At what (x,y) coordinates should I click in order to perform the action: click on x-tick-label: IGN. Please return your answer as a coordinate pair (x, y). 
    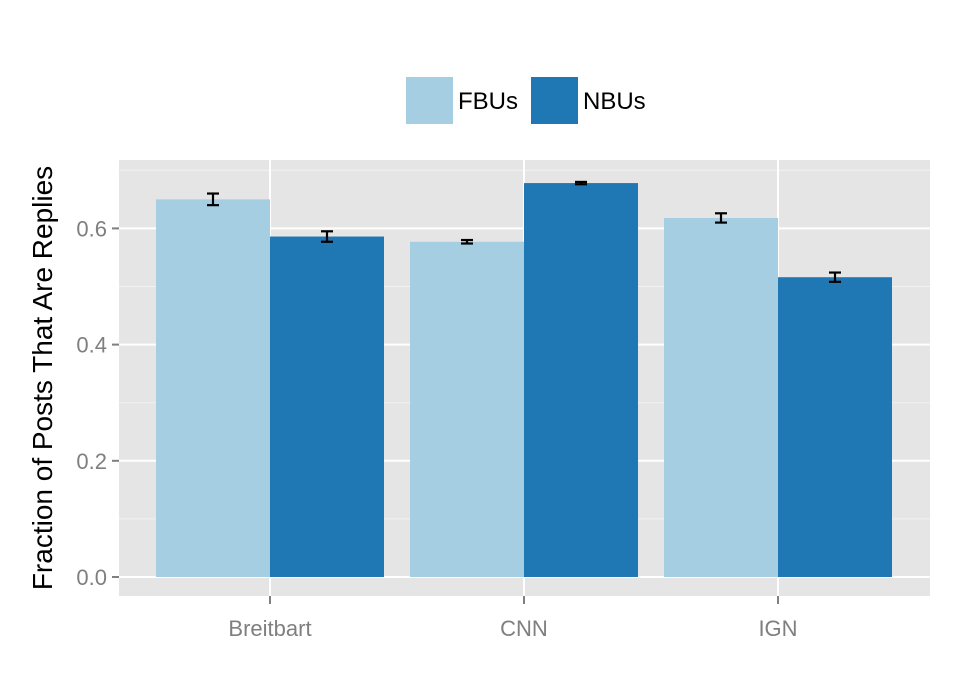
    Looking at the image, I should click on (777, 628).